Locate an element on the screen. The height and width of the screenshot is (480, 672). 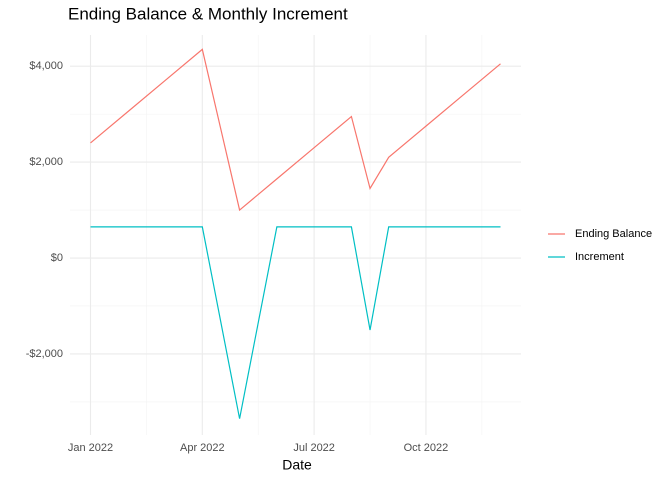
y-tick-label: $2,000 is located at coordinates (46, 162).